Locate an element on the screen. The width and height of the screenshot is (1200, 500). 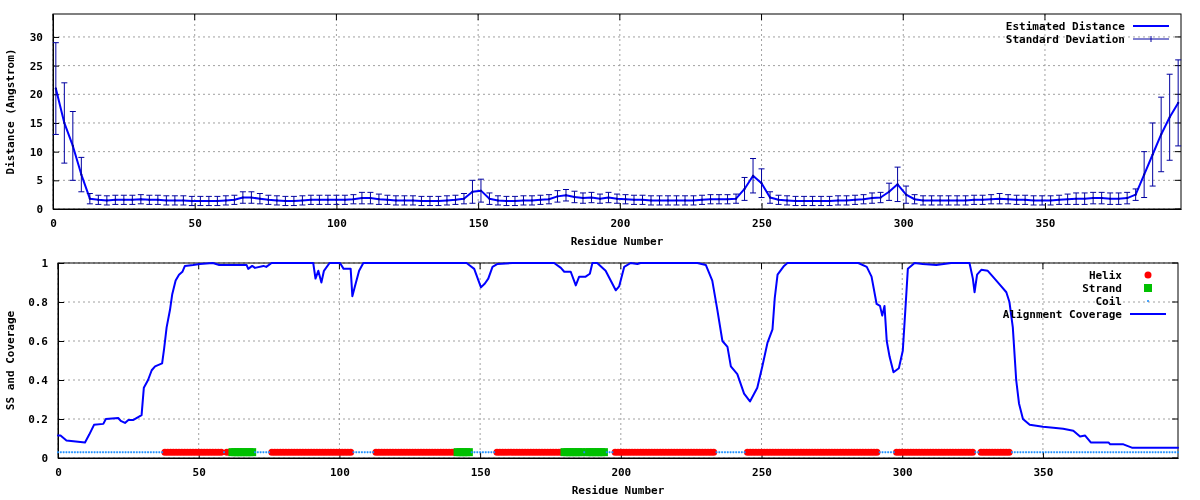
y-tick-label: 0.2 is located at coordinates (38, 420).